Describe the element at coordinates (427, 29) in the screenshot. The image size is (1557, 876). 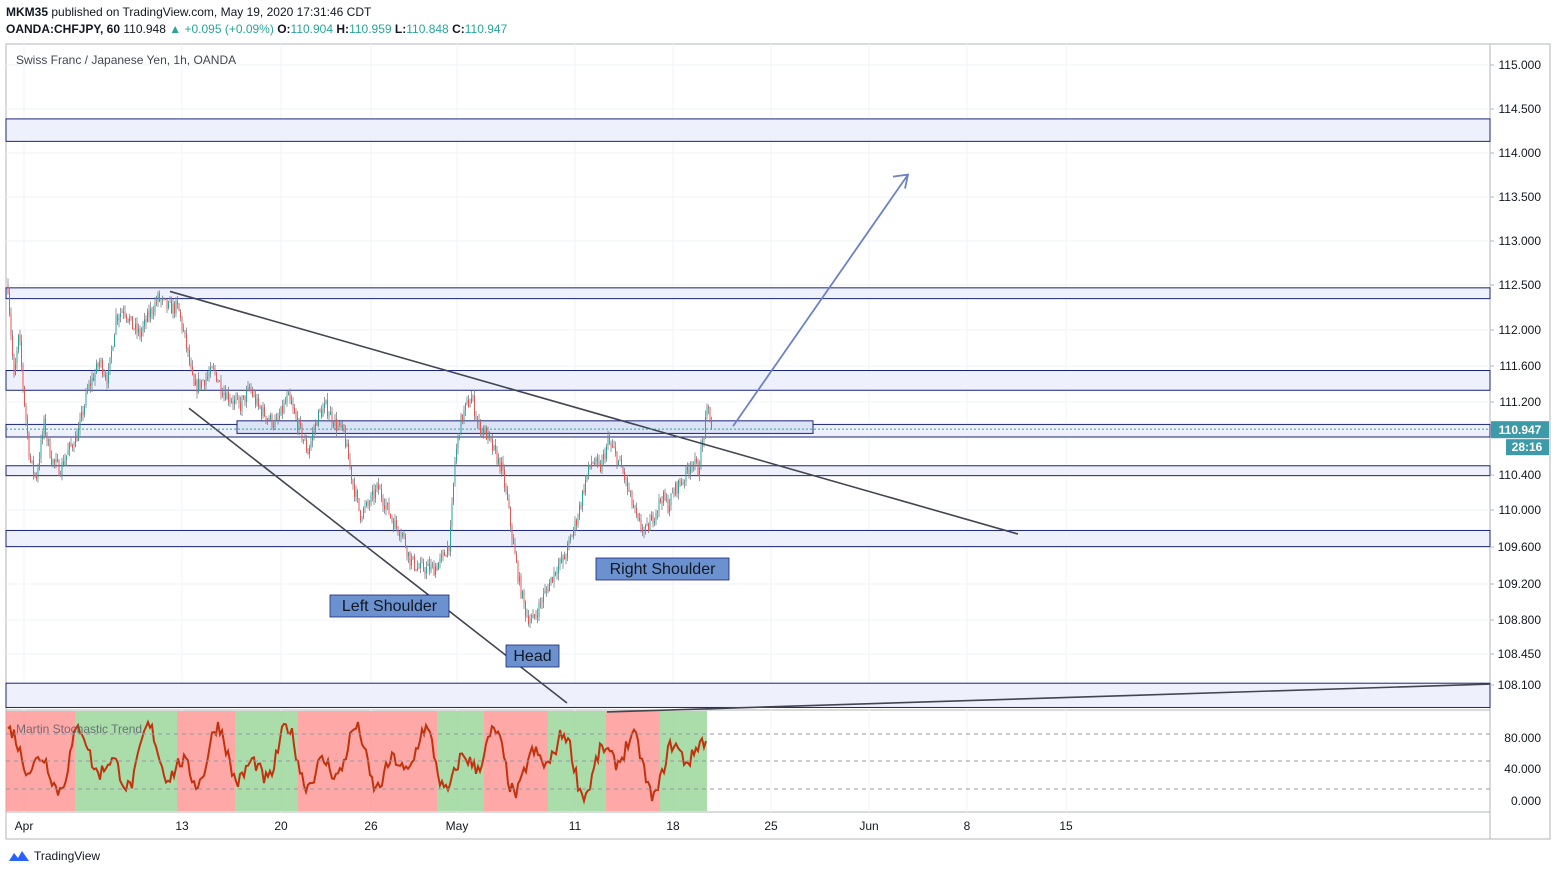
I see `low-value: 110.848` at that location.